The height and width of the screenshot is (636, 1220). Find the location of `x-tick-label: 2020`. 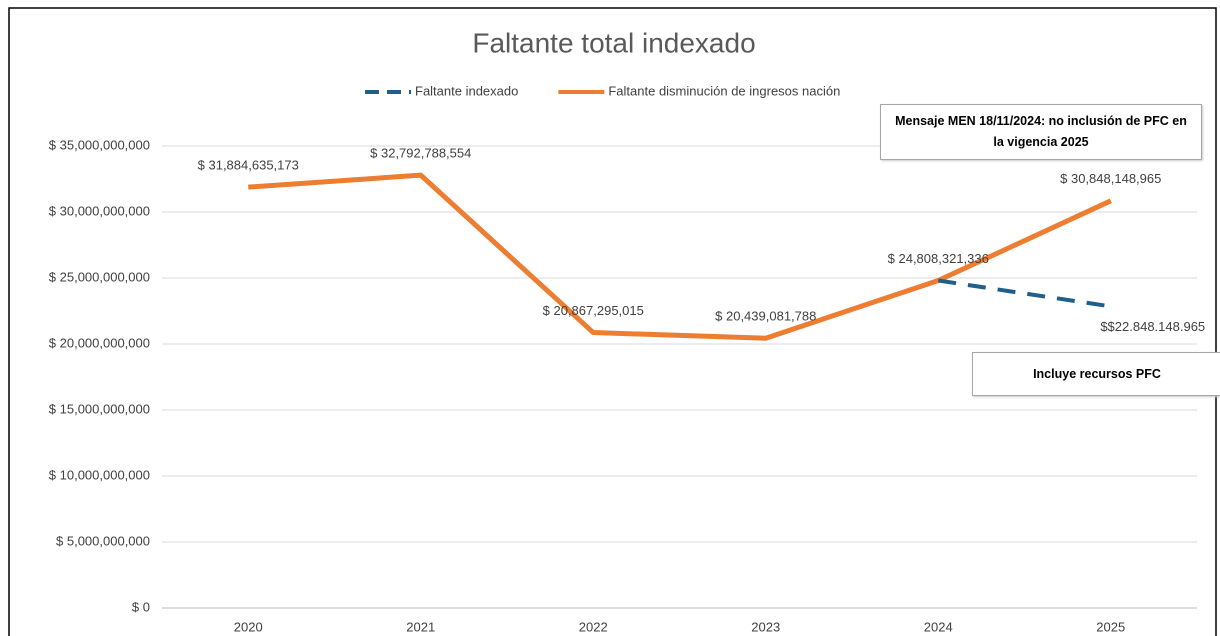

x-tick-label: 2020 is located at coordinates (248, 626).